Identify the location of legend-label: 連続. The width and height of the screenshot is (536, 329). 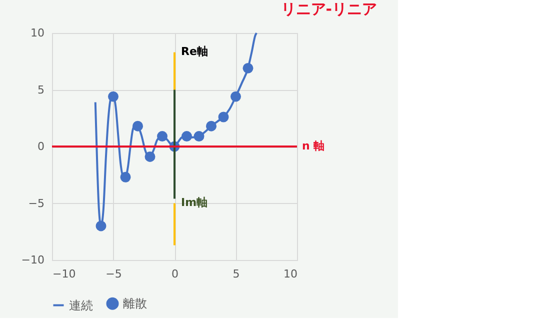
(81, 305).